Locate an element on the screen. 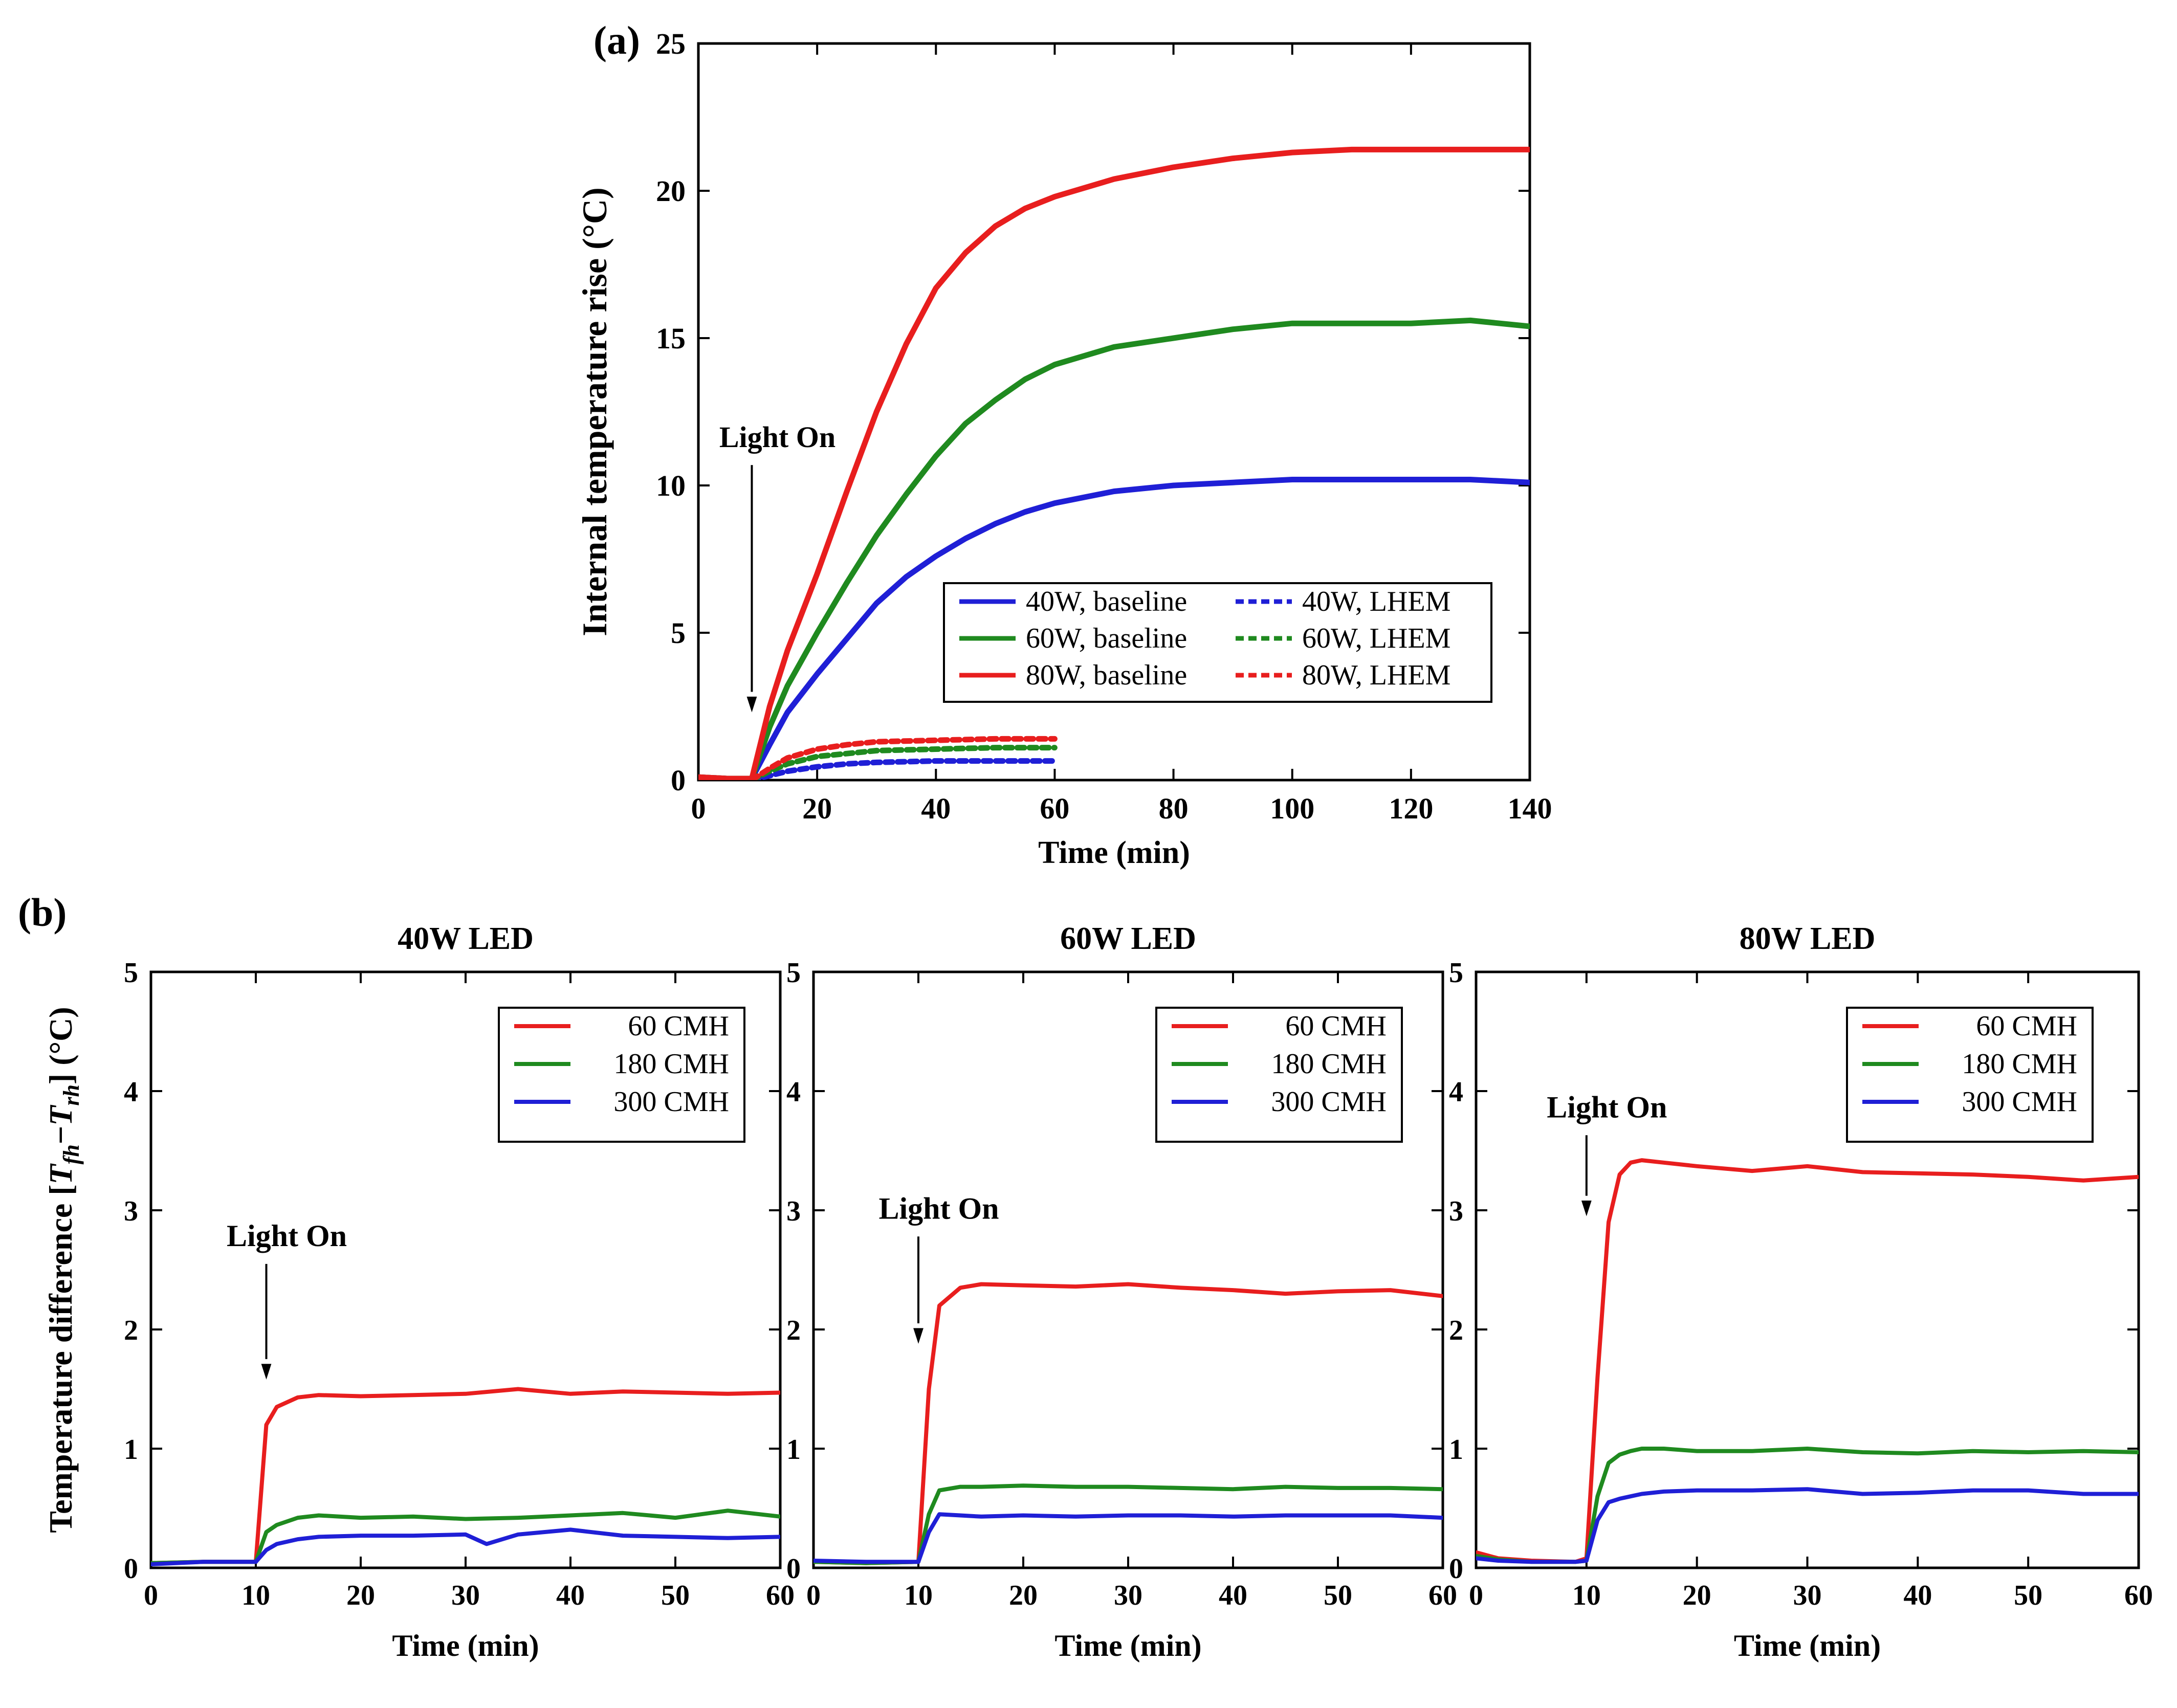  y-tick-label-b3-3: 3 is located at coordinates (1456, 1211).